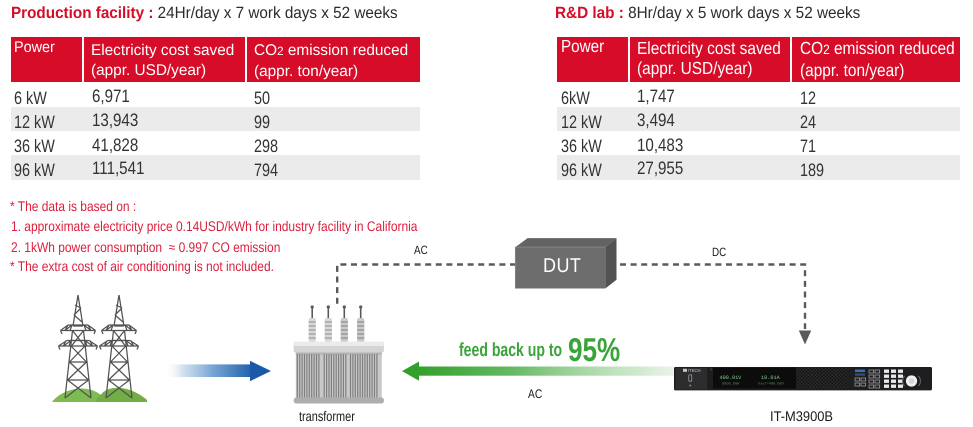 This screenshot has width=973, height=427. Describe the element at coordinates (731, 384) in the screenshot. I see `svg-text: 0000.00W` at that location.